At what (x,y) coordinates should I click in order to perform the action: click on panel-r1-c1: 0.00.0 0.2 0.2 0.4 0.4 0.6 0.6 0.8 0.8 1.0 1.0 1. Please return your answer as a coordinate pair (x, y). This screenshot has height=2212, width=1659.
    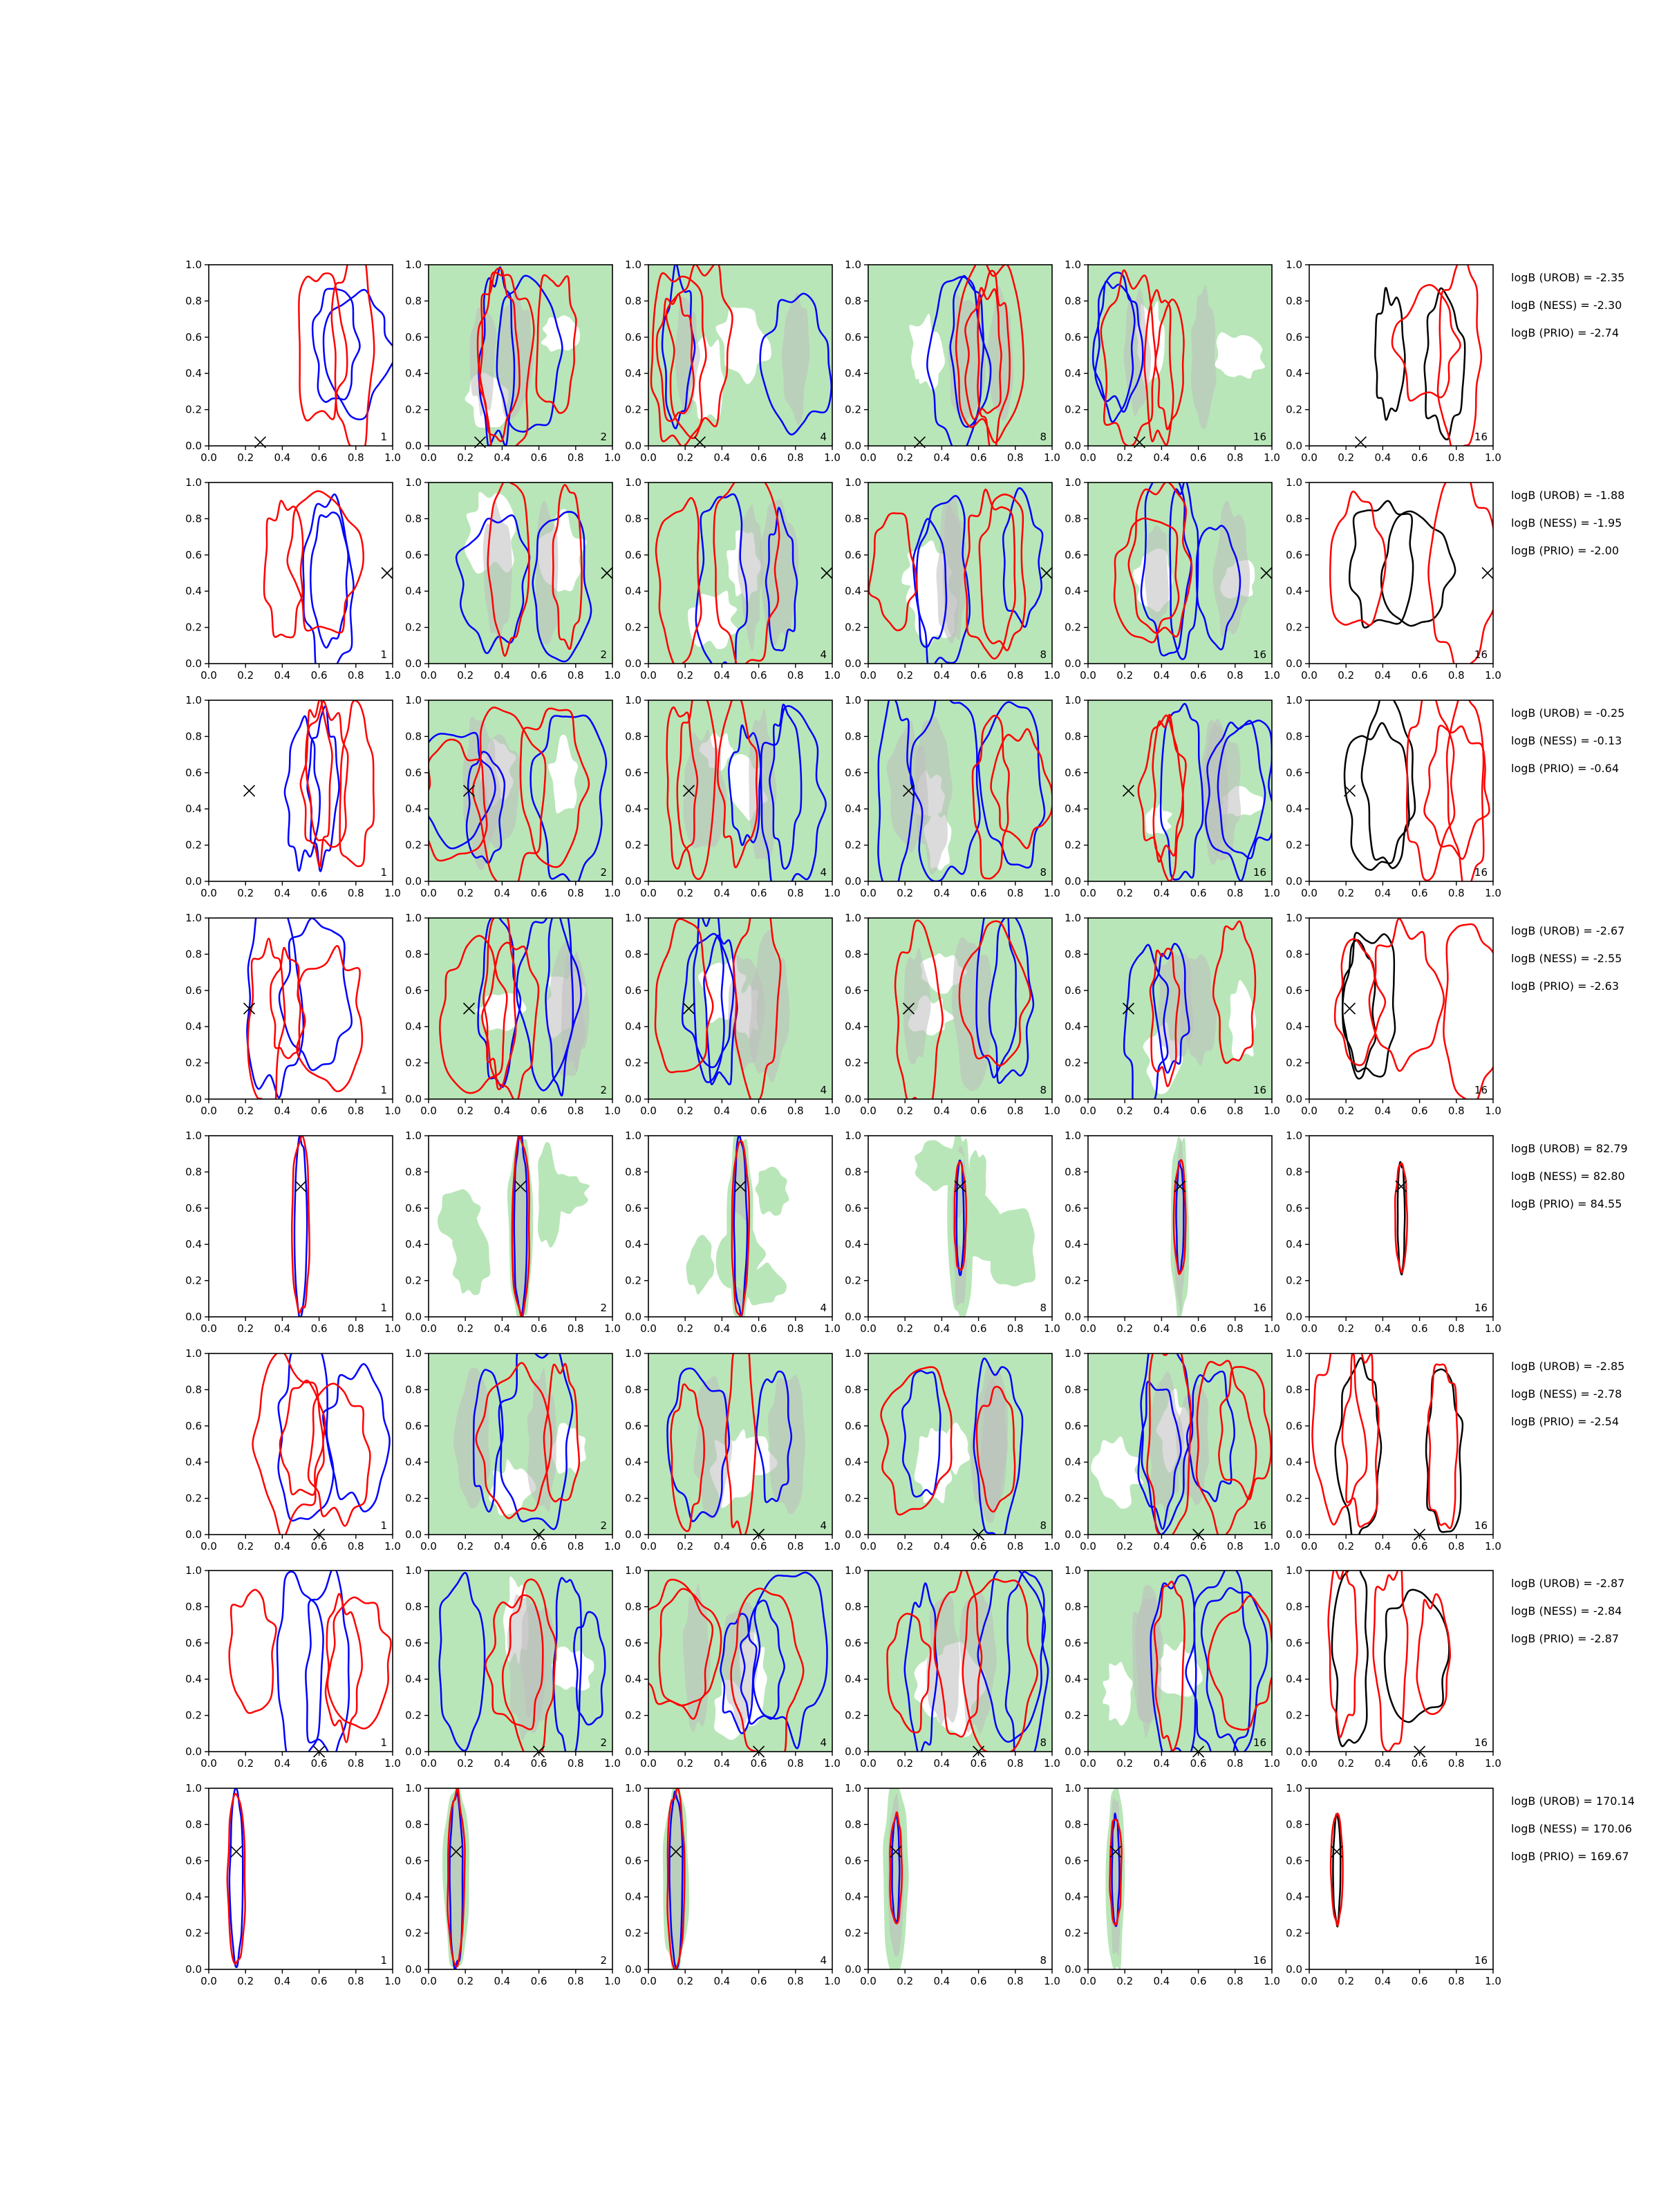
    Looking at the image, I should click on (293, 361).